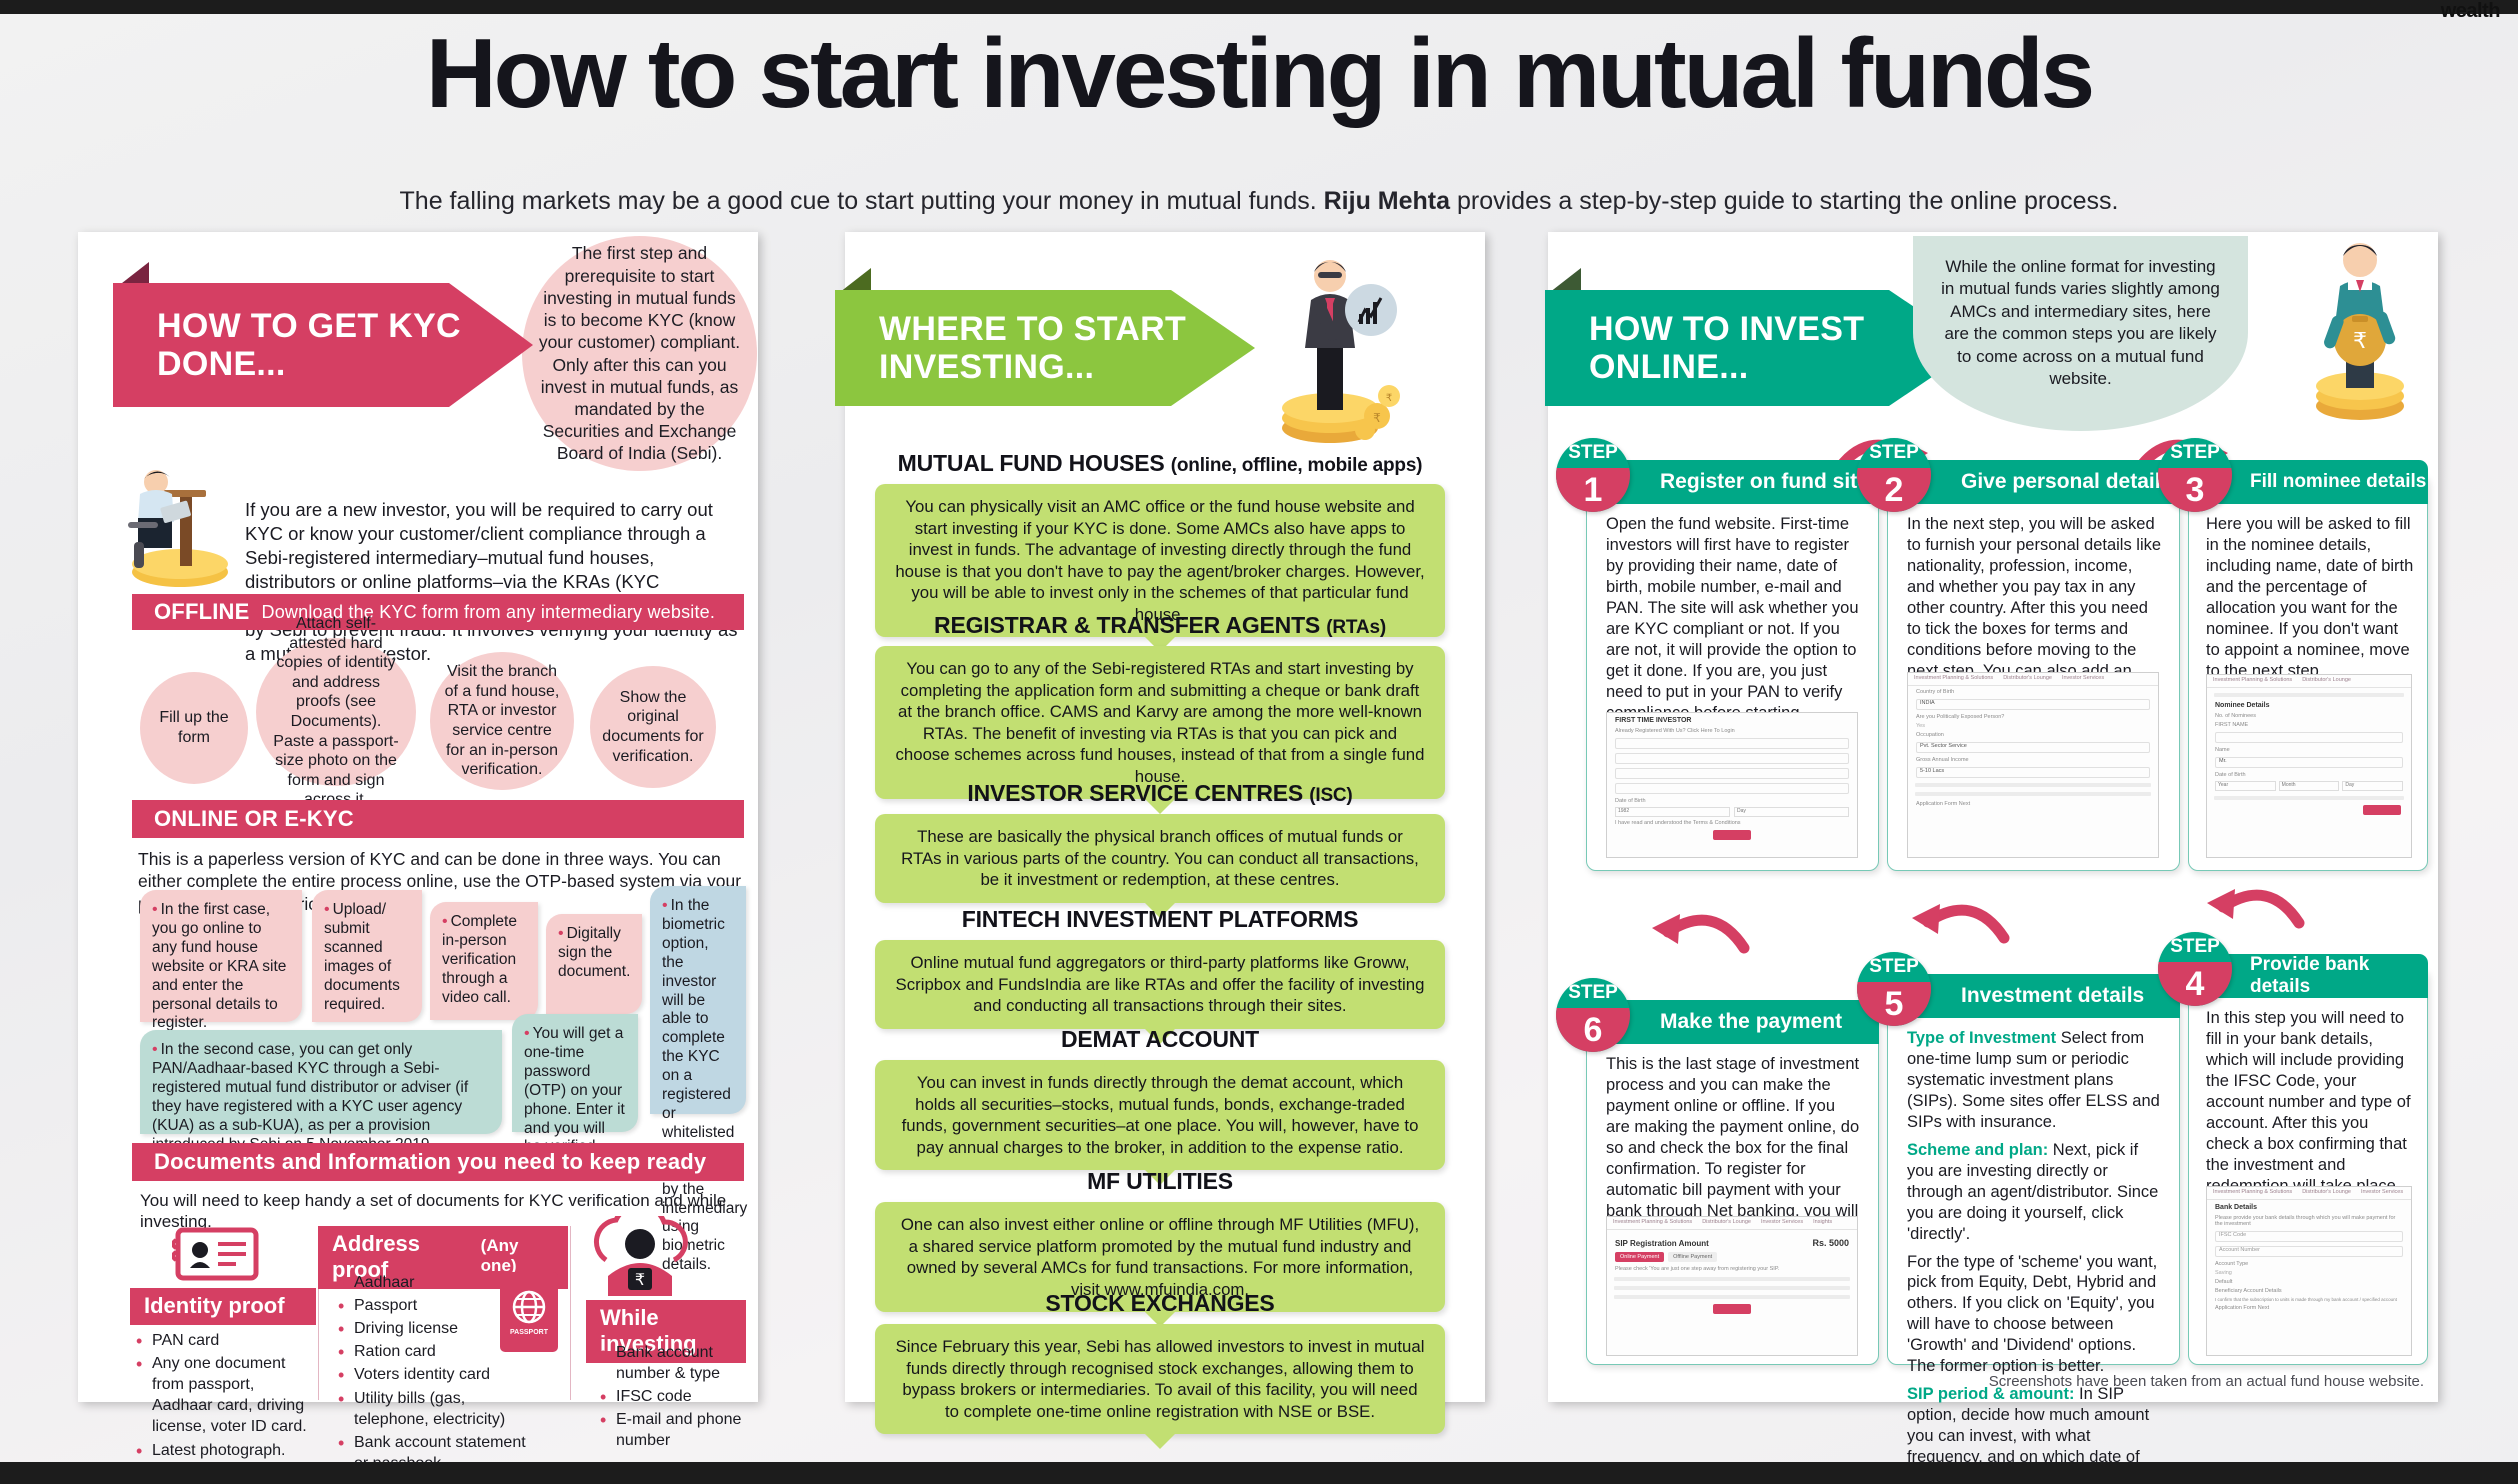 Image resolution: width=2518 pixels, height=1484 pixels. Describe the element at coordinates (1732, 1022) in the screenshot. I see `step-header-6: Make the payment` at that location.